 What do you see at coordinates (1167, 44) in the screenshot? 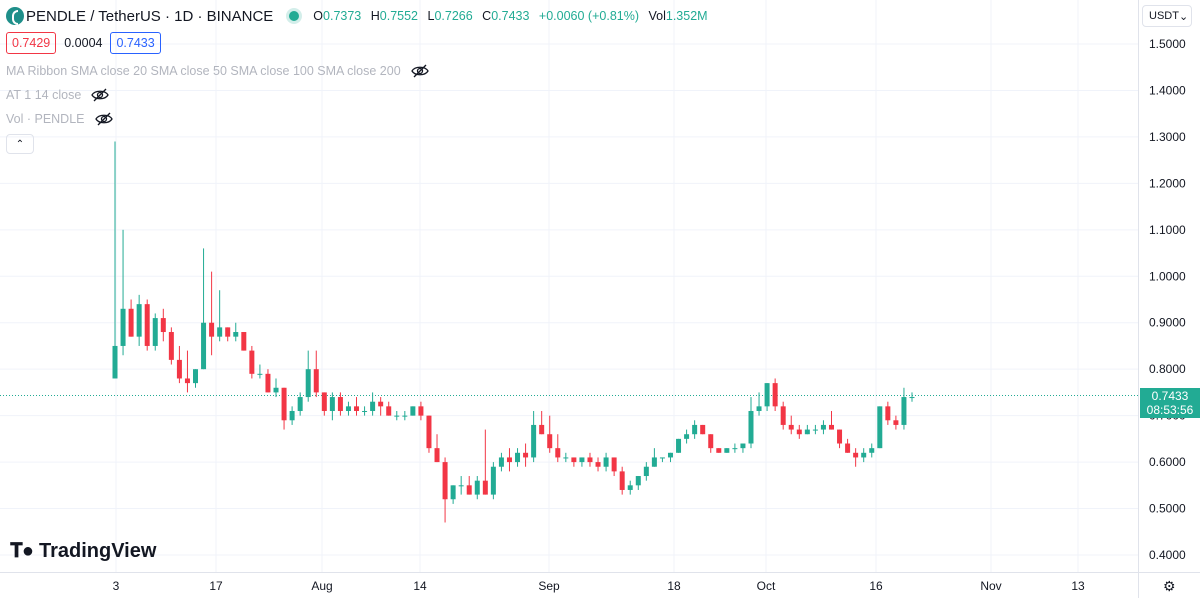
I see `price-tick-label: 1.5000` at bounding box center [1167, 44].